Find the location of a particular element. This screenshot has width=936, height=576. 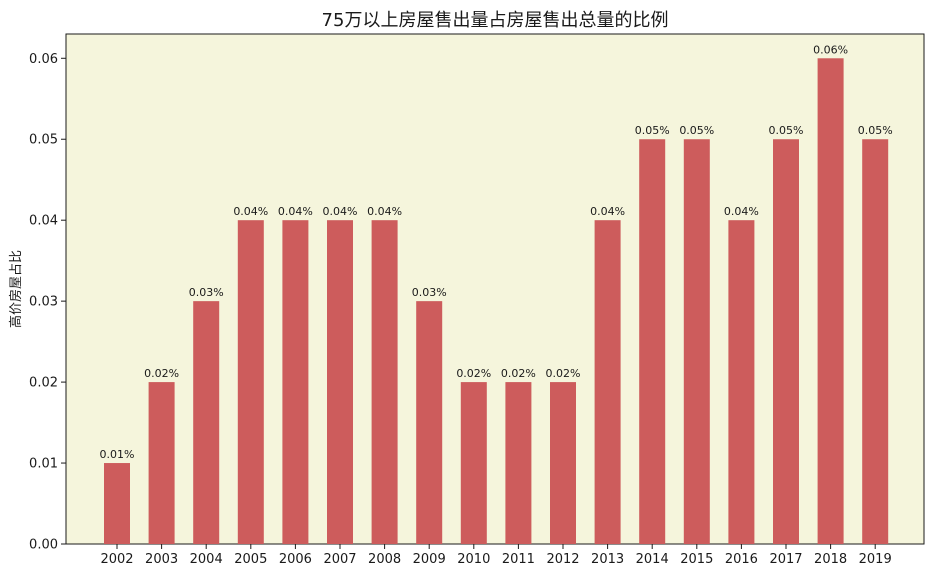

bar-2004 is located at coordinates (206, 422).